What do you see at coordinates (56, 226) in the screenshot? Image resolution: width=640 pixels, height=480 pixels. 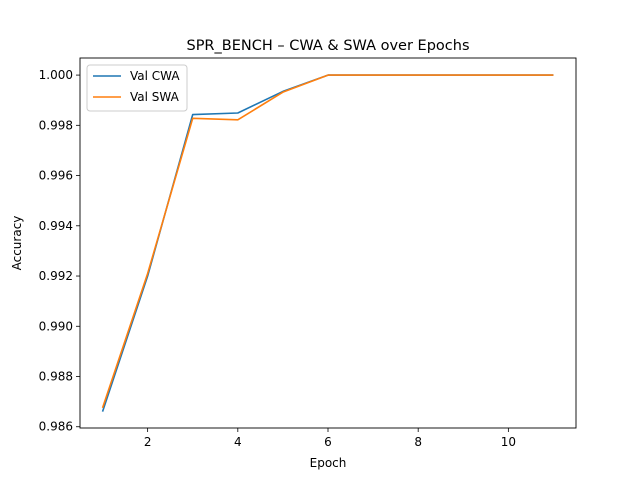 I see `y-tick-label: 0.994` at bounding box center [56, 226].